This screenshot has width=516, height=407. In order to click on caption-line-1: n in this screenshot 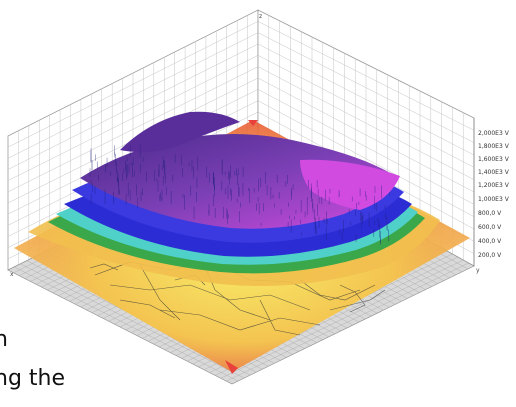, I will do `click(4, 339)`.